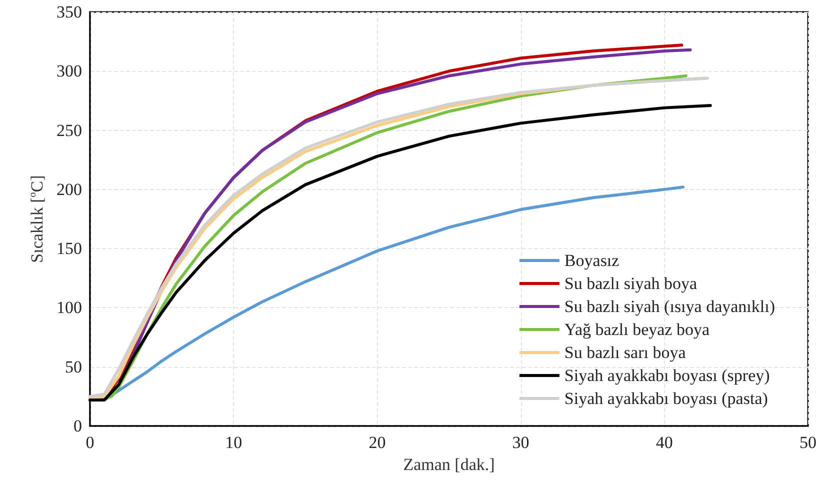  I want to click on legend-label: Siyah ayakkabı boyası (sprey), so click(667, 375).